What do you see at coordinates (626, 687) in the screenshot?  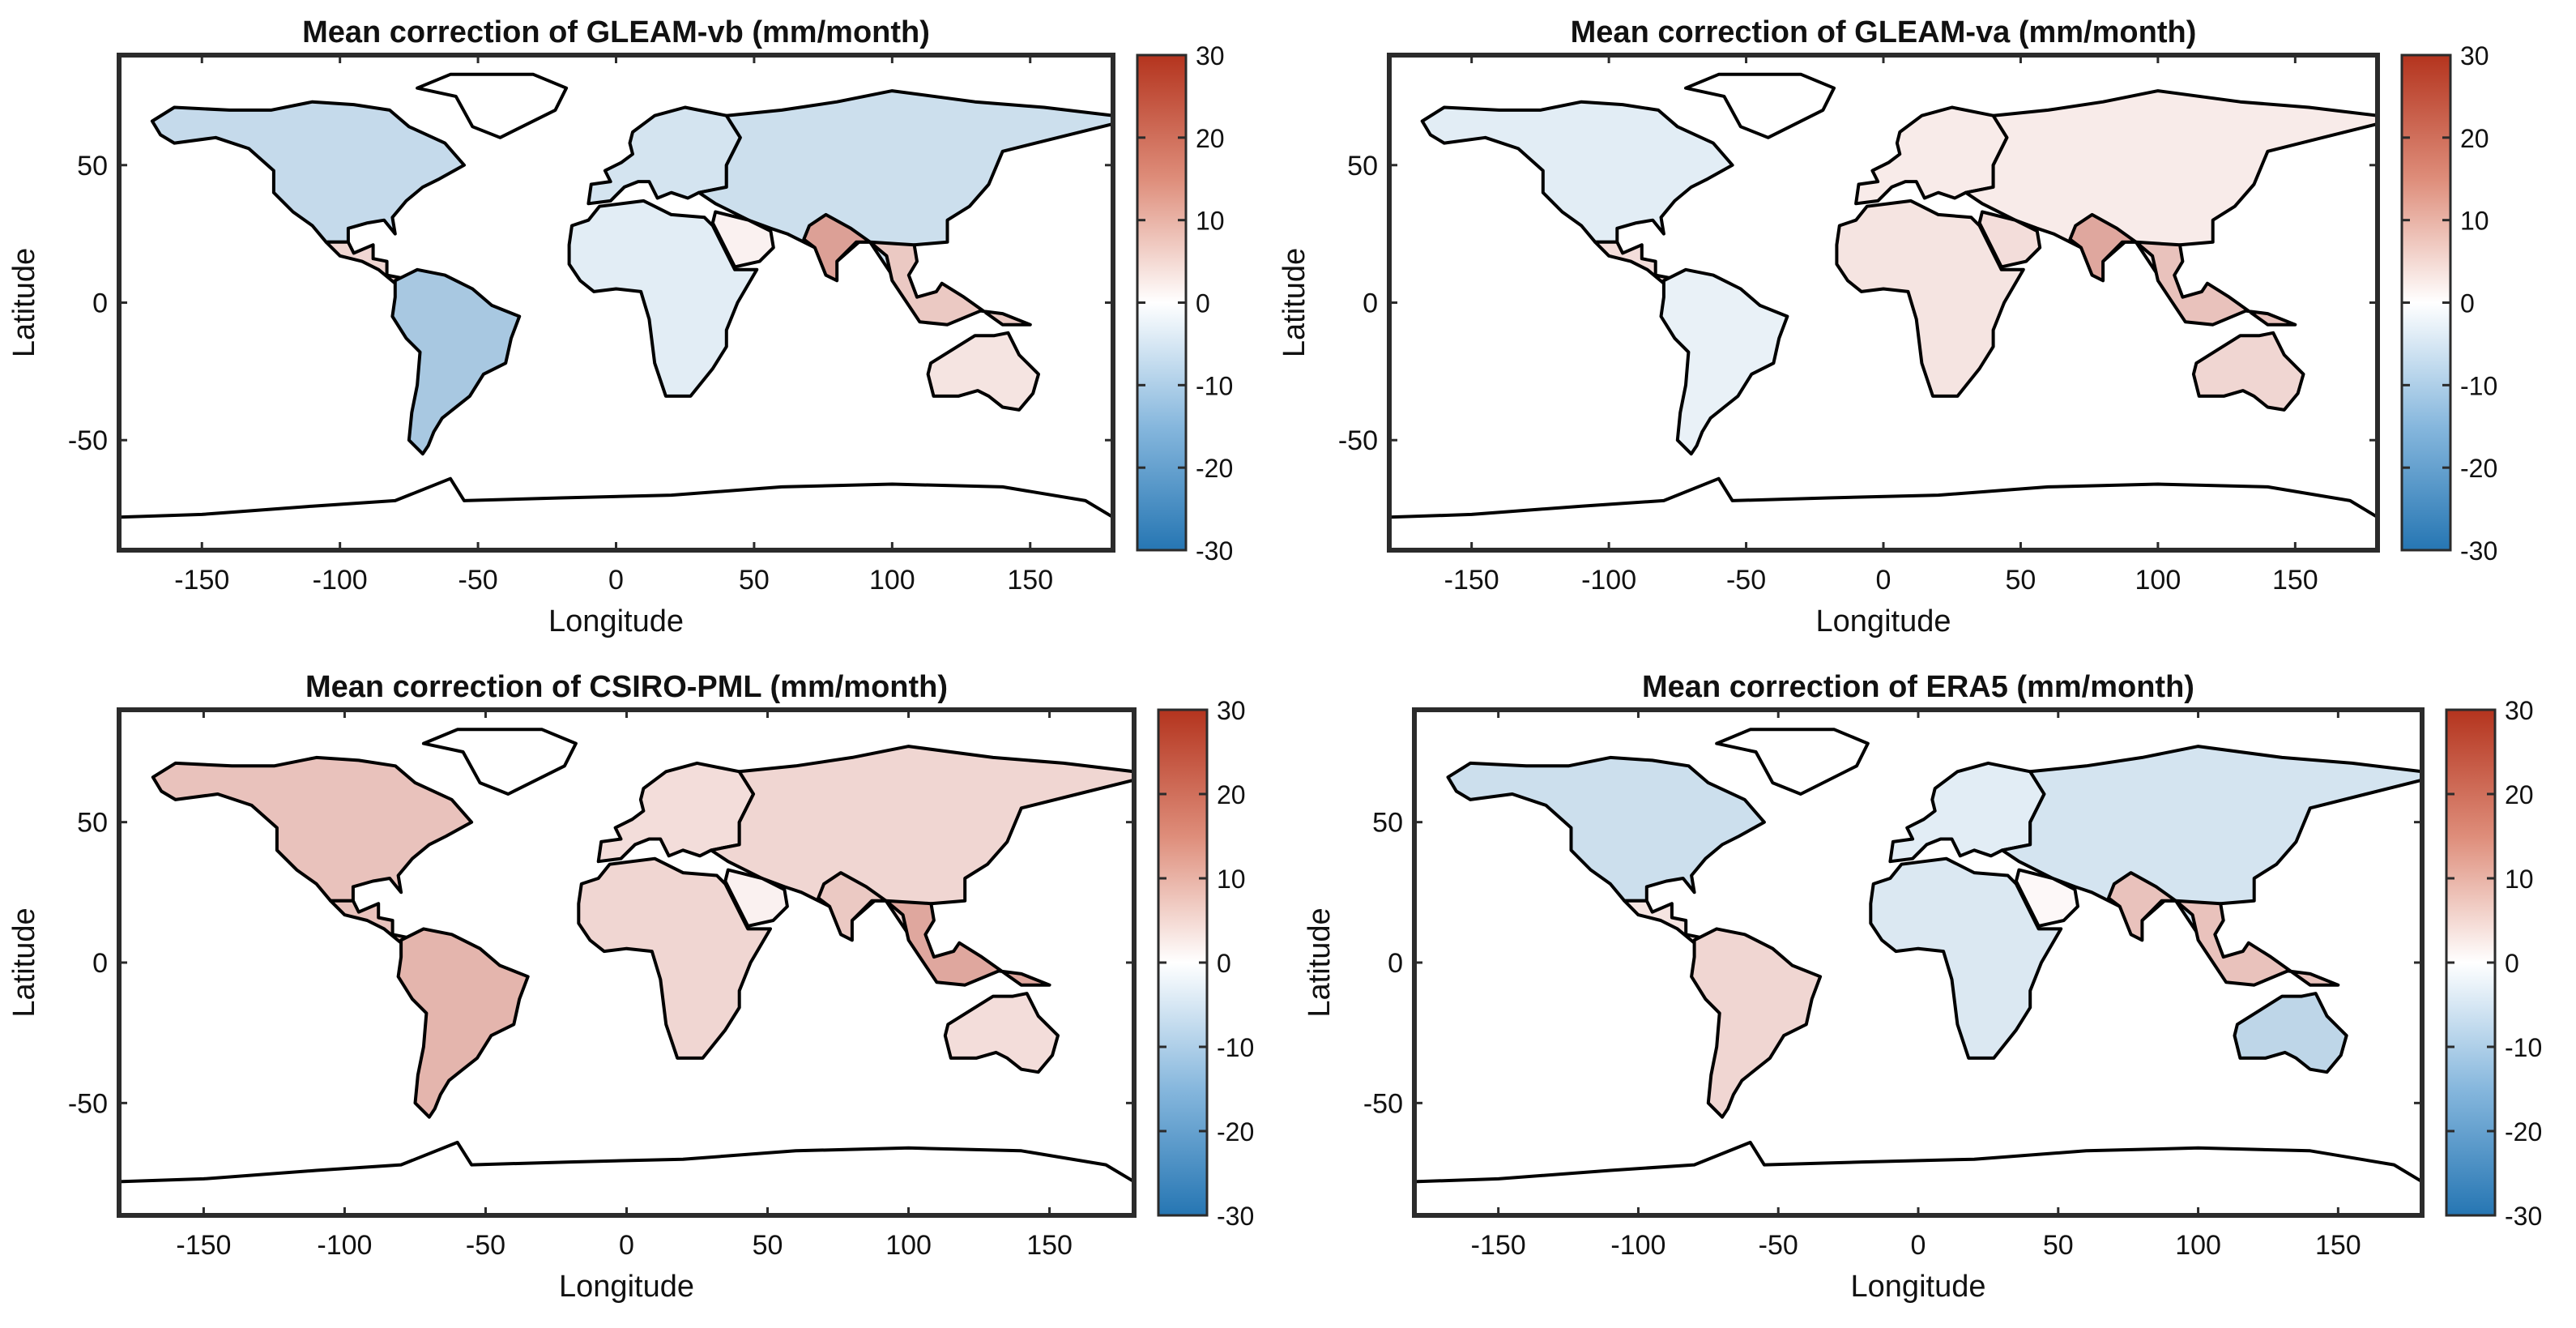 I see `panel-title: Mean correction of CSIRO-PML (mm/month)` at bounding box center [626, 687].